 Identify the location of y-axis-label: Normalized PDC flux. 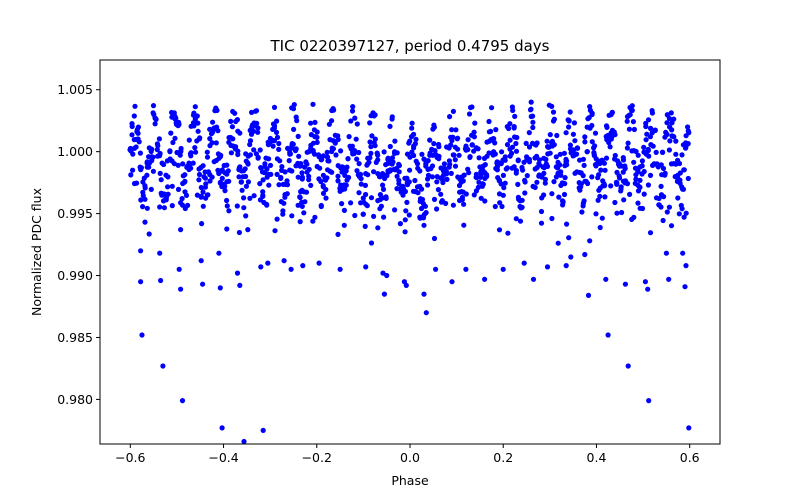
(36, 252).